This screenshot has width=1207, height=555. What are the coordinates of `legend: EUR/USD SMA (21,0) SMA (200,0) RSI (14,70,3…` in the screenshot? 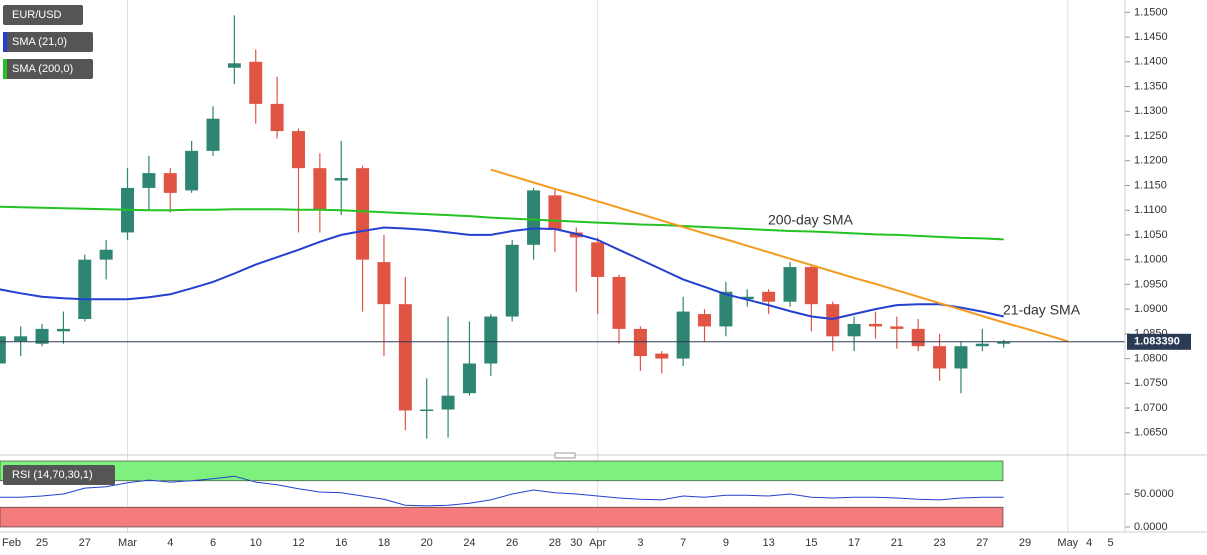 It's located at (59, 245).